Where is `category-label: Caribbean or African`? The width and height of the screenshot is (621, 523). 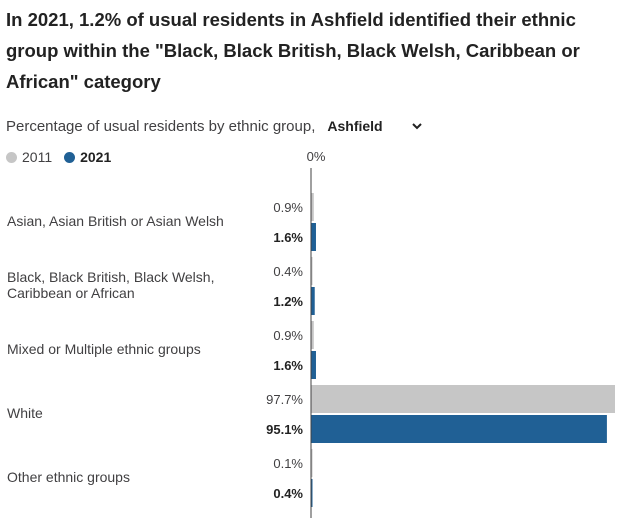 category-label: Caribbean or African is located at coordinates (71, 293).